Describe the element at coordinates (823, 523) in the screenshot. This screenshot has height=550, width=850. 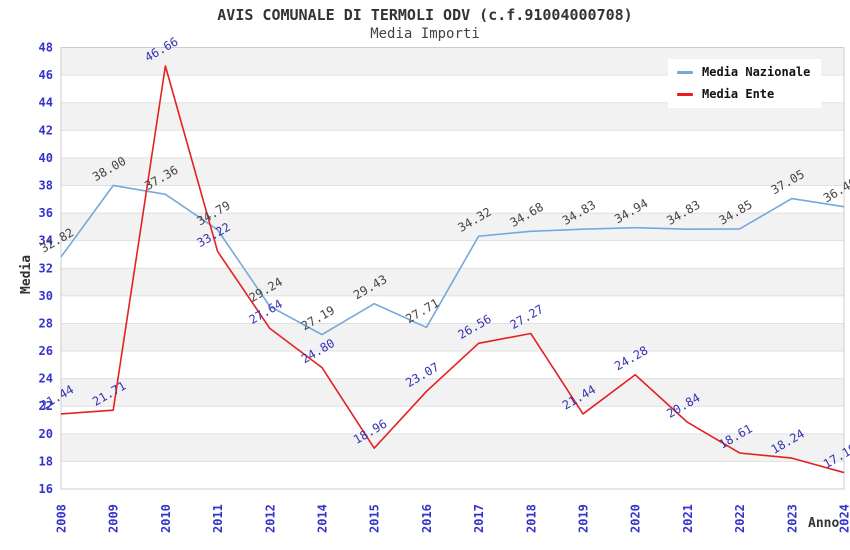
I see `x-axis-title: Anno` at that location.